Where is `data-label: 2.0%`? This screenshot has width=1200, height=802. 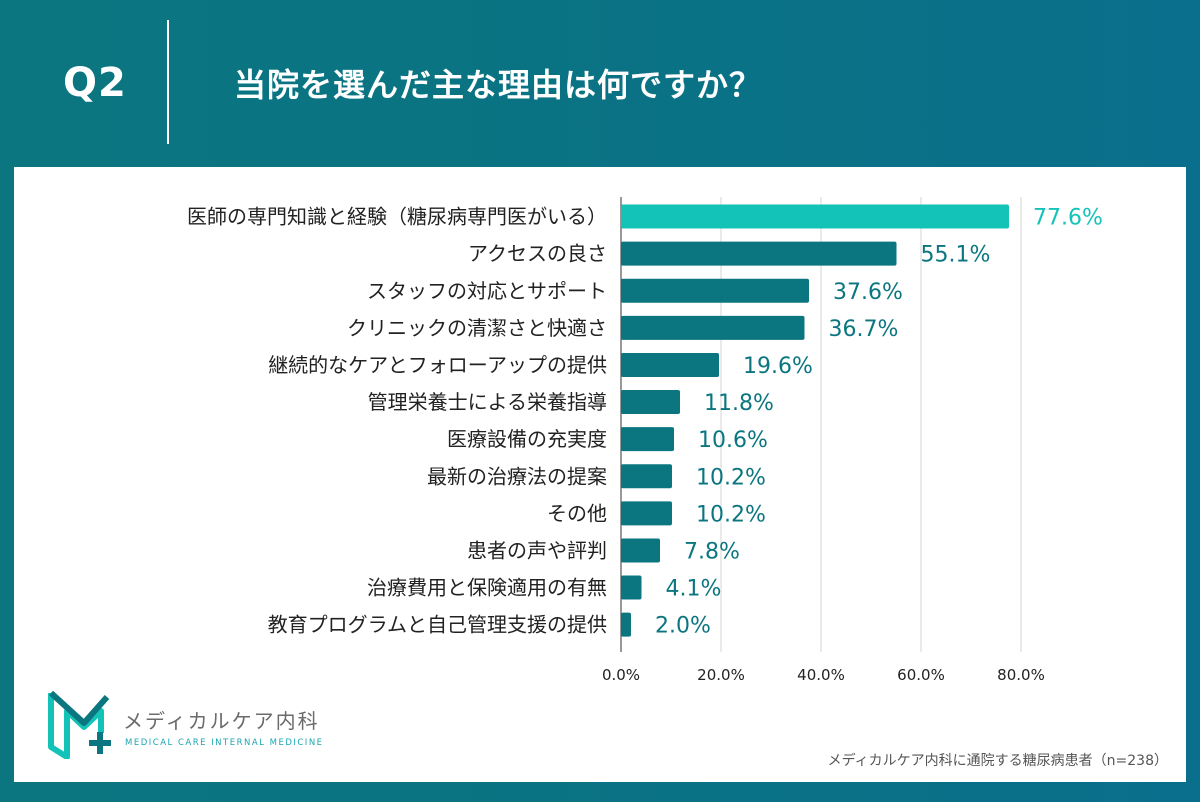
data-label: 2.0% is located at coordinates (683, 626).